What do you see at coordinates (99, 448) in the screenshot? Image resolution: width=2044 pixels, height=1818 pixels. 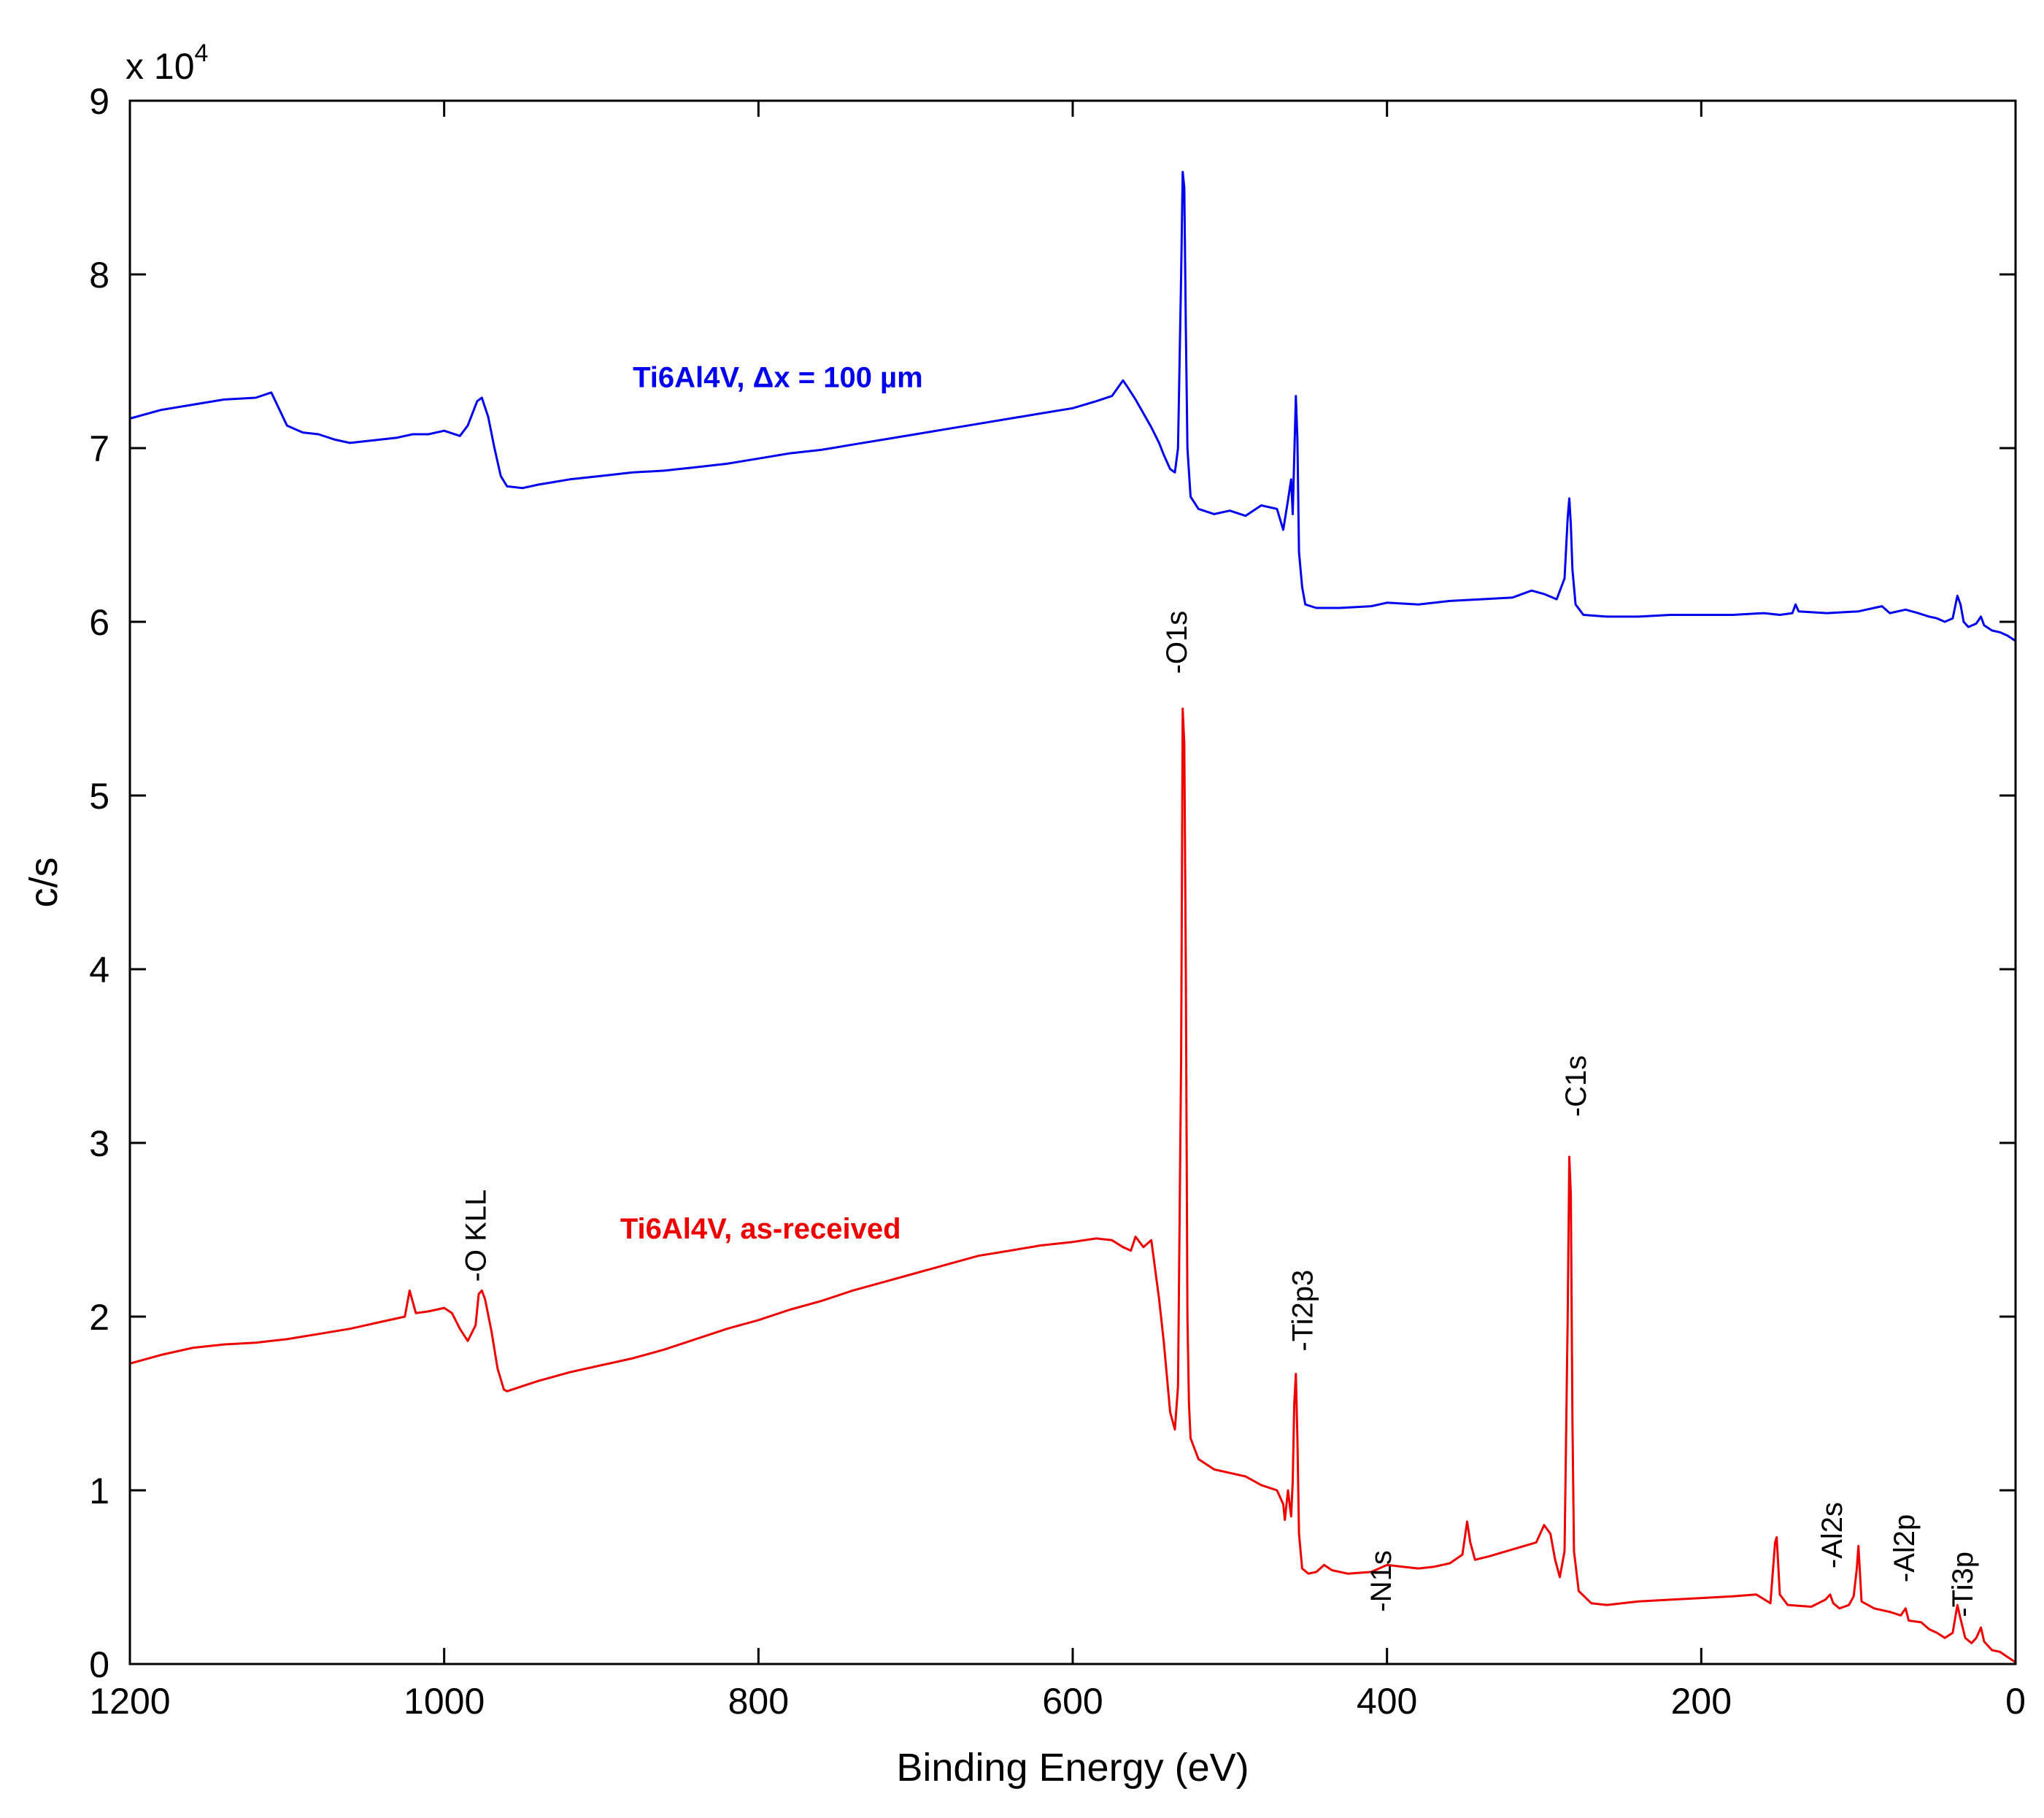 I see `y-tick-label: 7` at bounding box center [99, 448].